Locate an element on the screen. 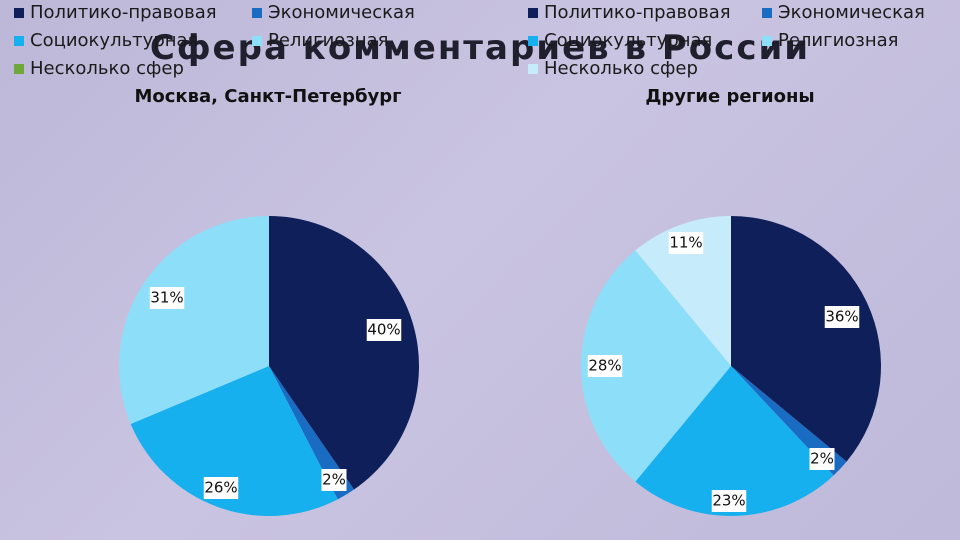  data-label-group: 31% is located at coordinates (167, 298).